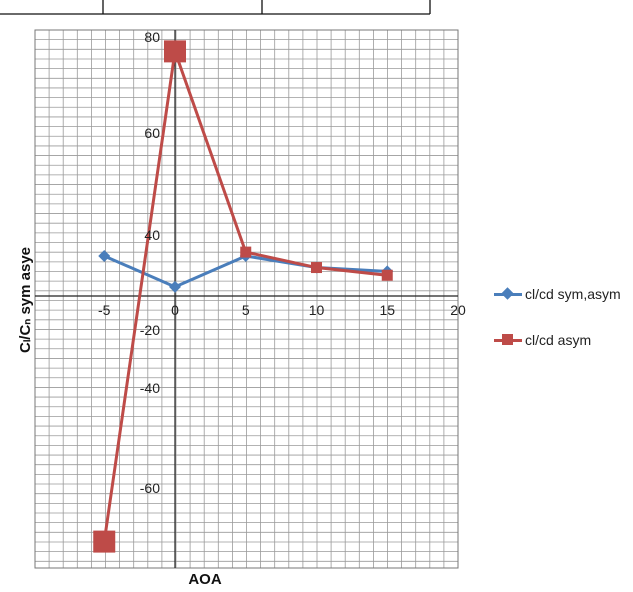  What do you see at coordinates (573, 294) in the screenshot?
I see `legend-label: cl/cd sym,asym` at bounding box center [573, 294].